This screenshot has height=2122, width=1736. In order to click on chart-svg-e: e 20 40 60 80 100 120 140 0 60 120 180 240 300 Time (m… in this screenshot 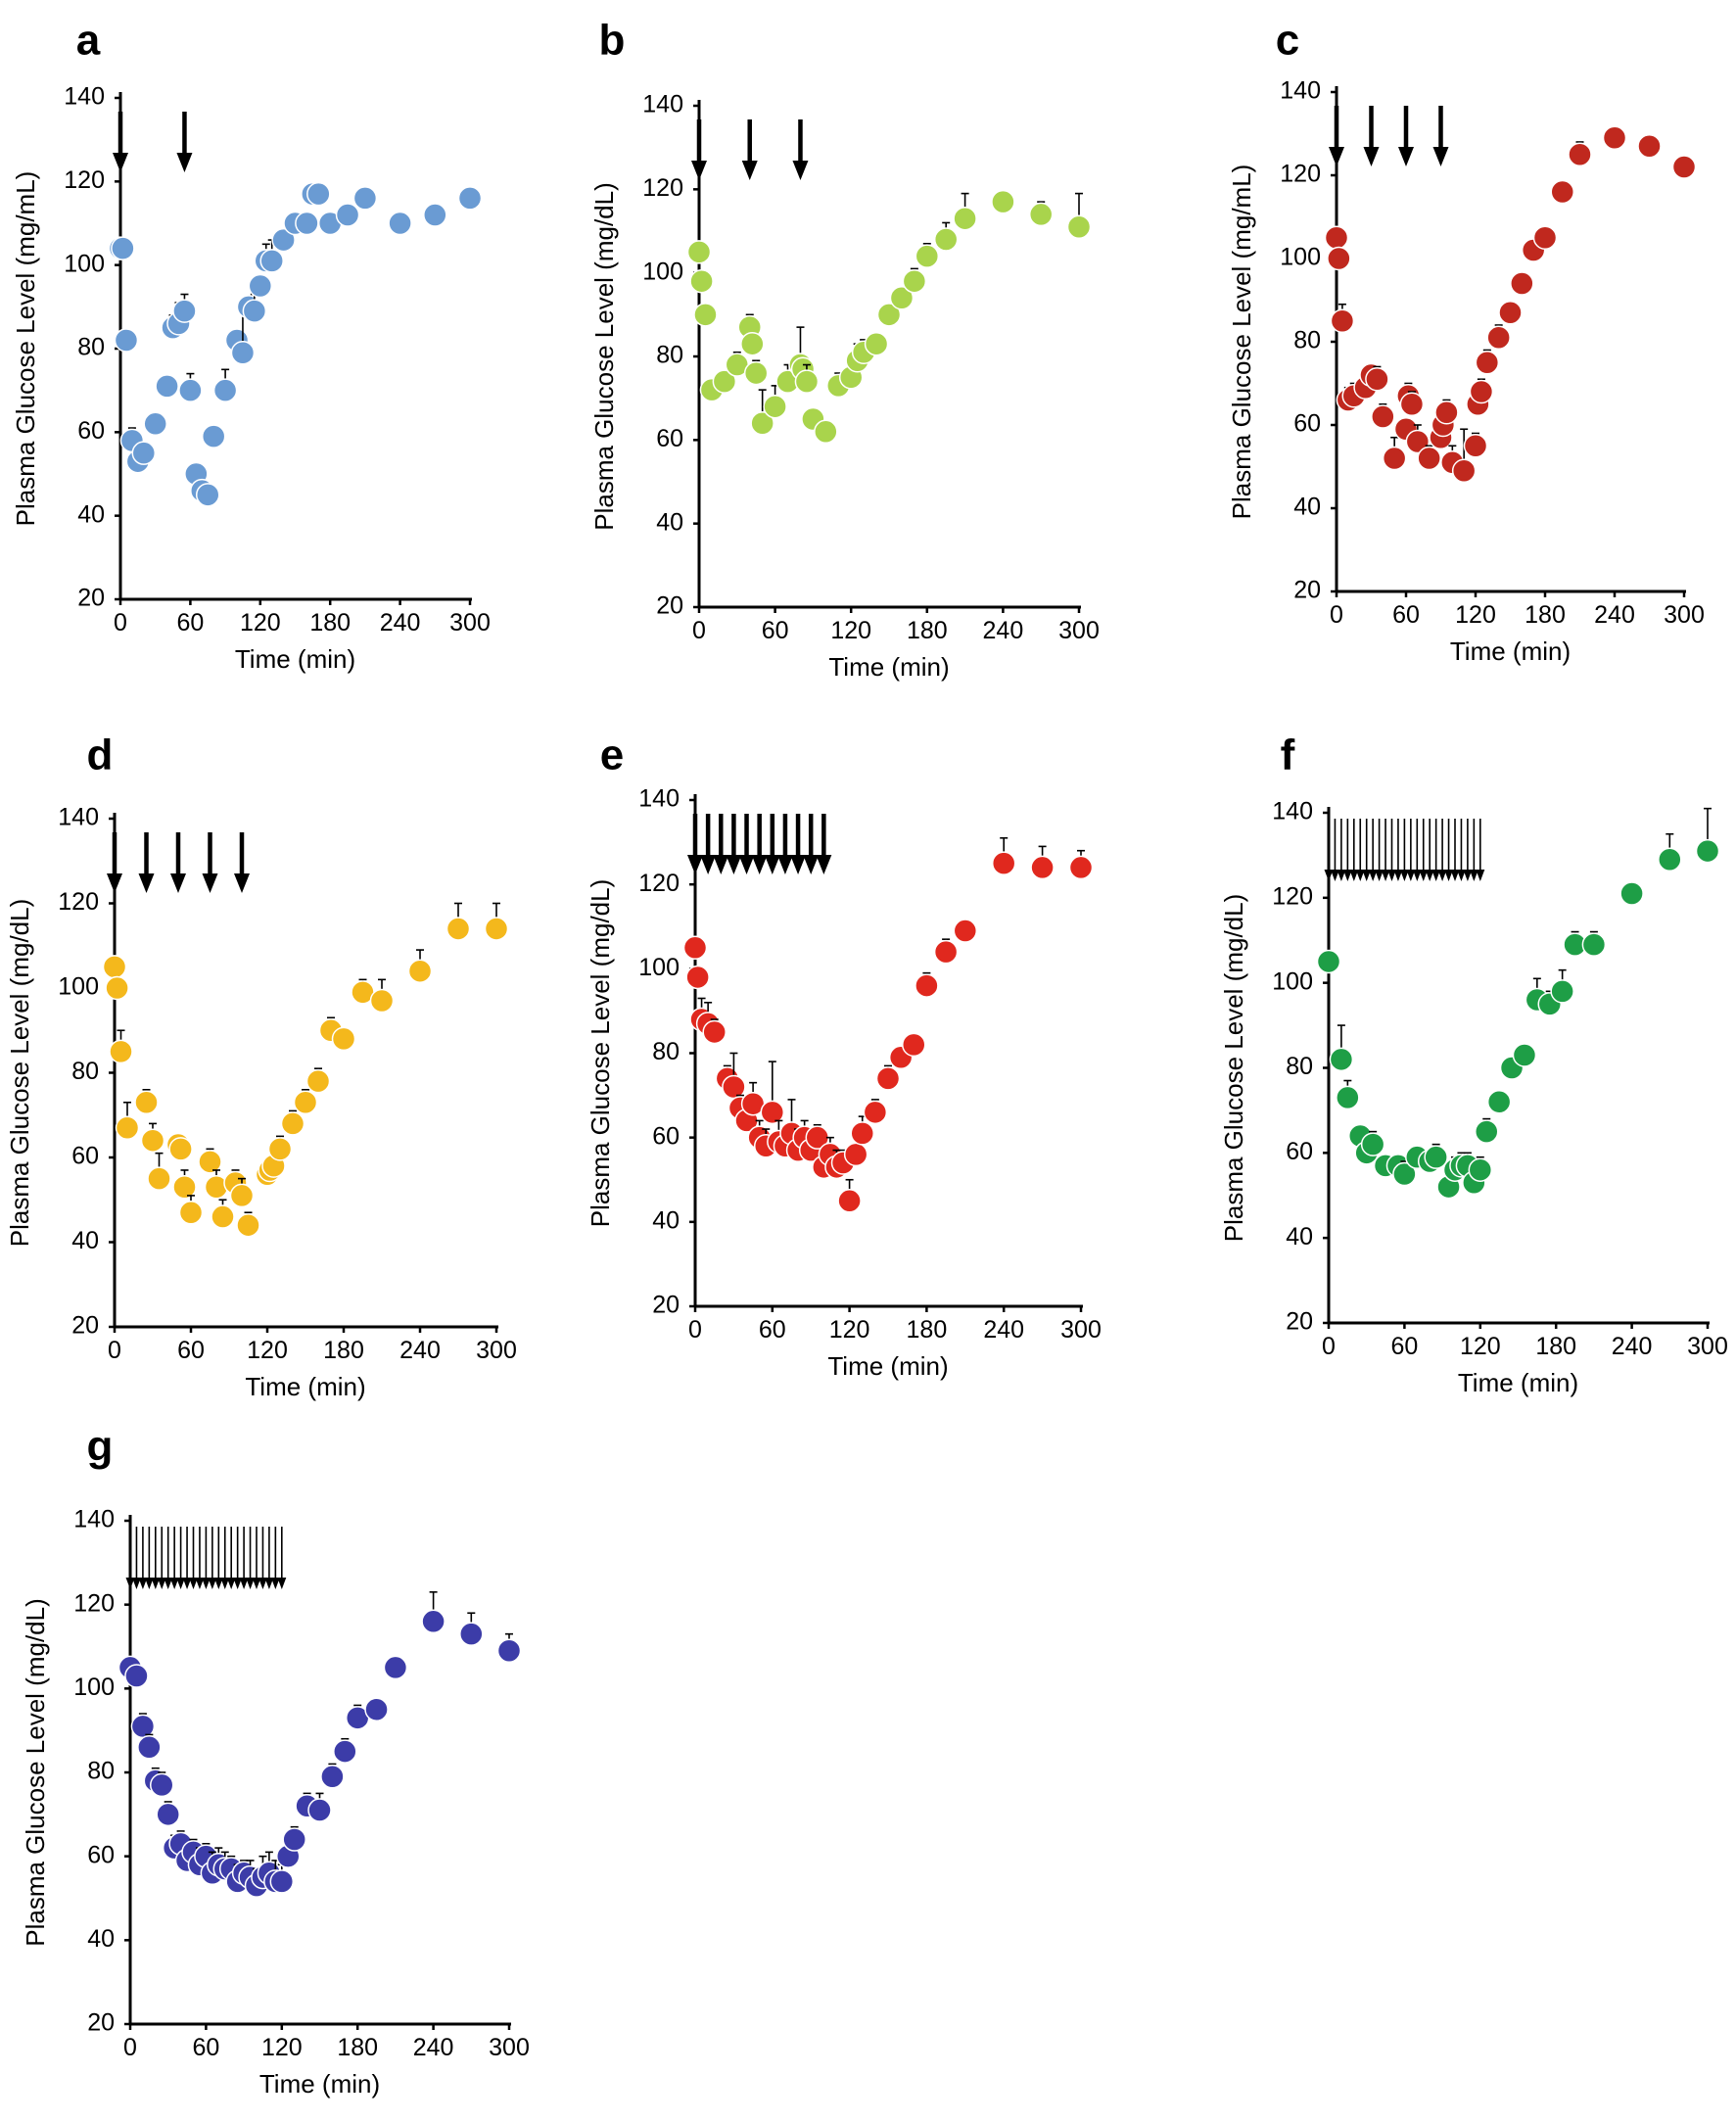, I will do `click(844, 1056)`.